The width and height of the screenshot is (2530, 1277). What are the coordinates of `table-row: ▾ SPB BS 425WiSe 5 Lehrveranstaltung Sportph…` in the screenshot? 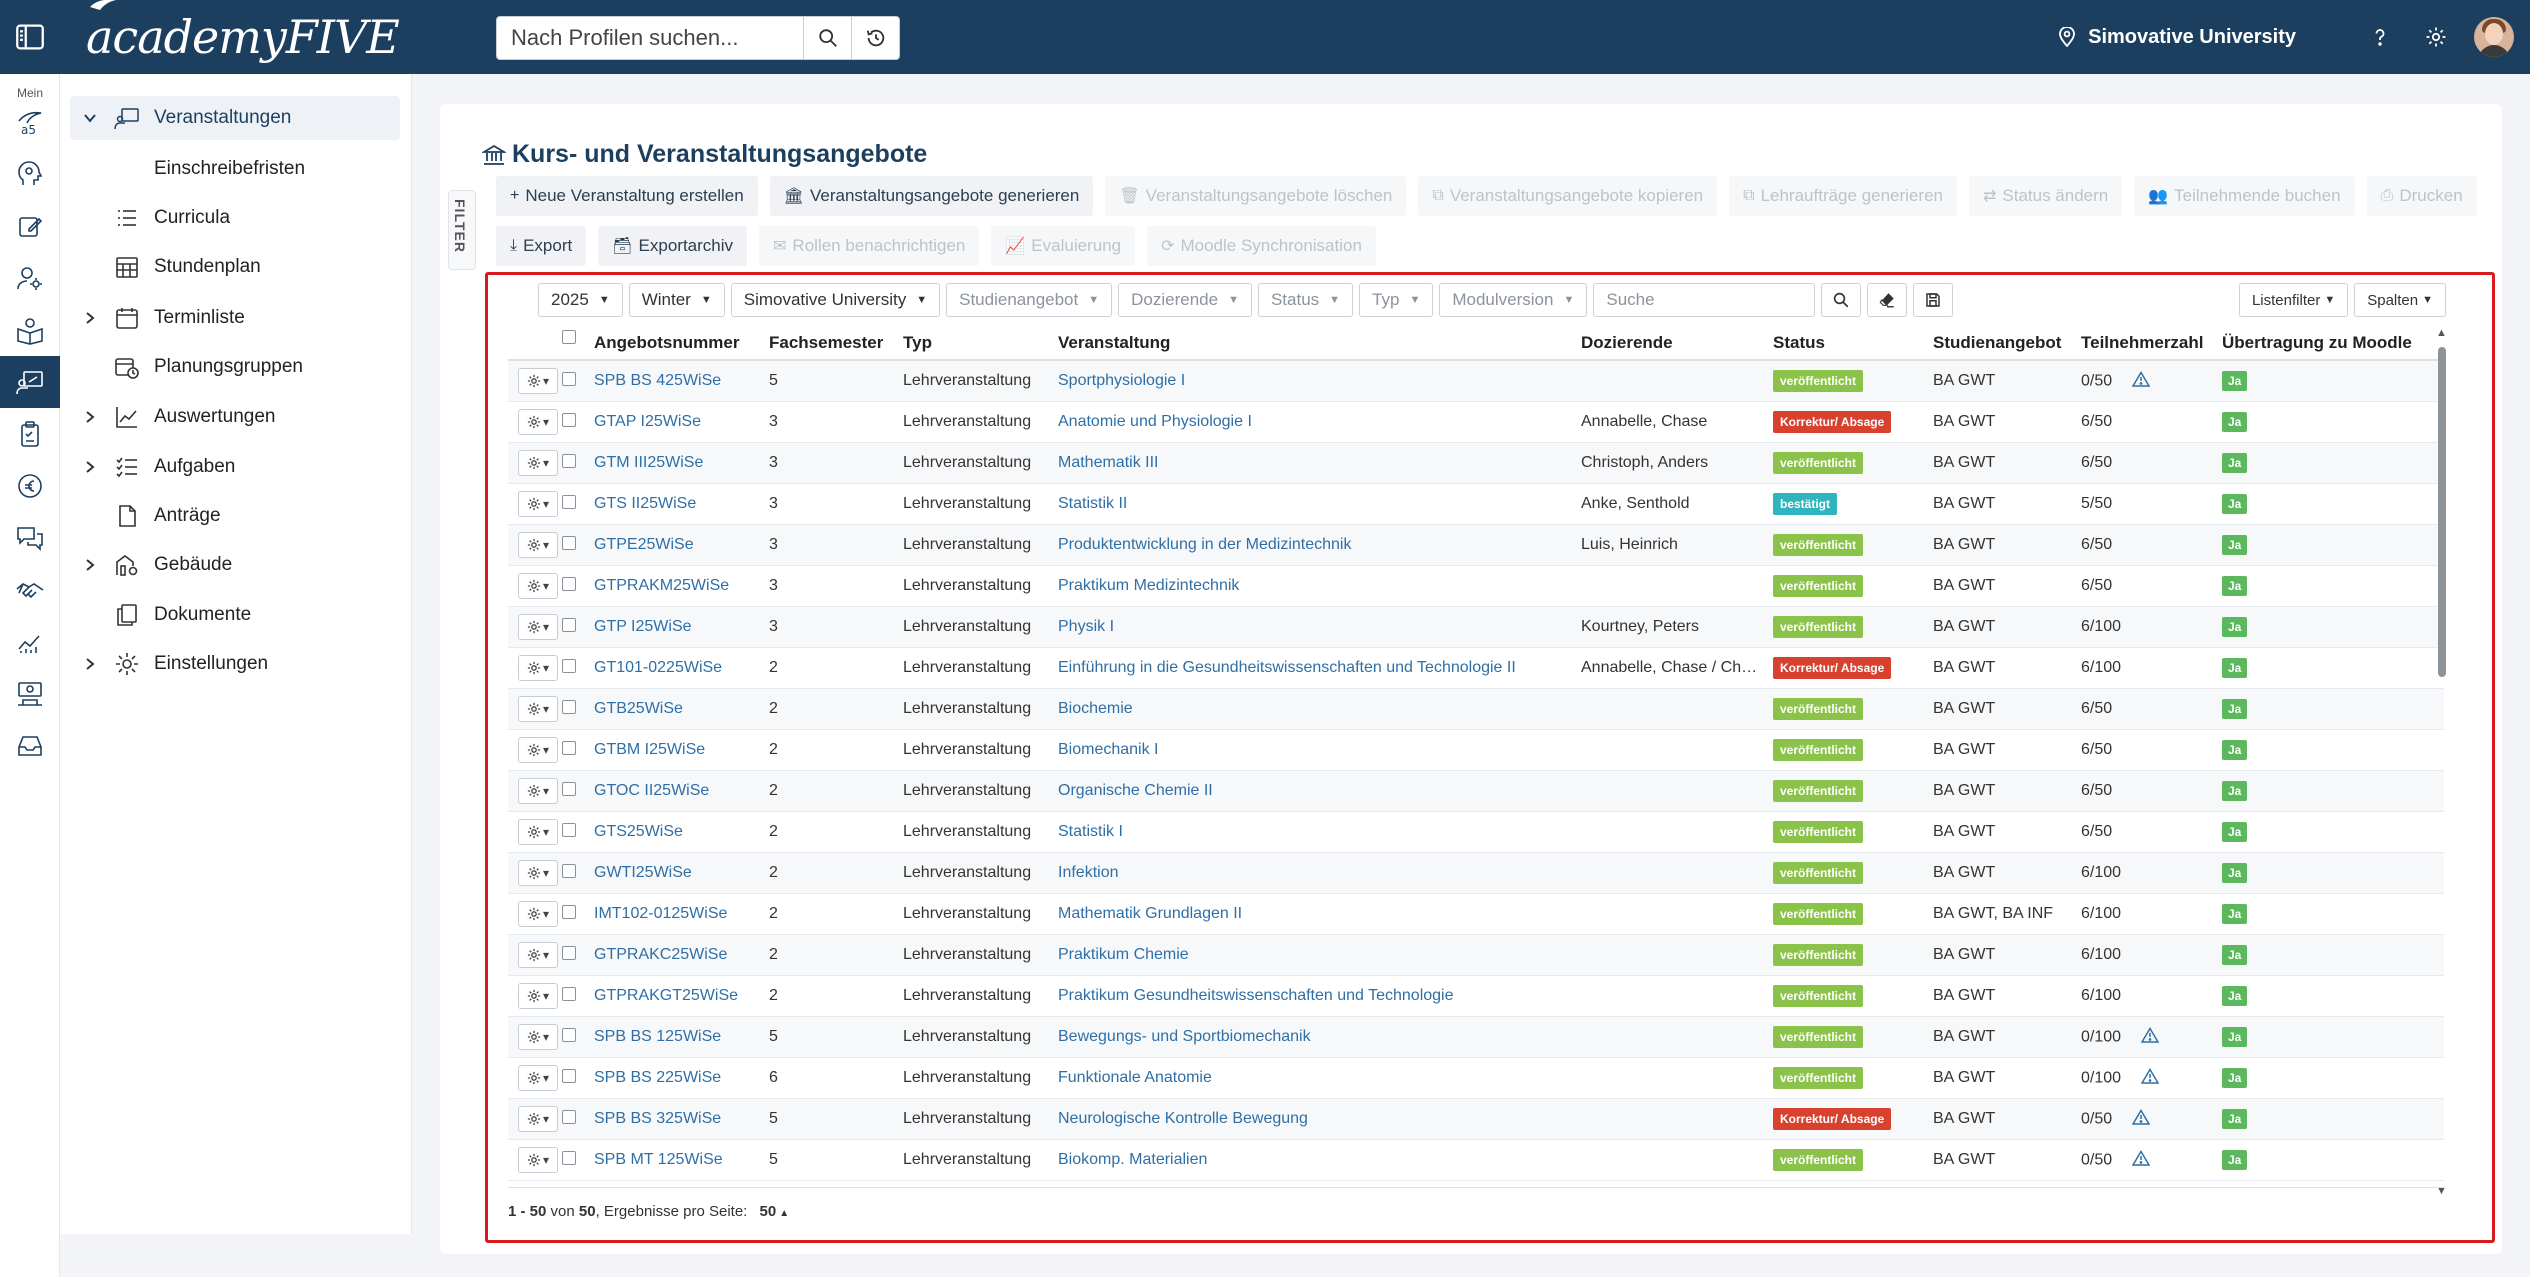 It's located at (1476, 381).